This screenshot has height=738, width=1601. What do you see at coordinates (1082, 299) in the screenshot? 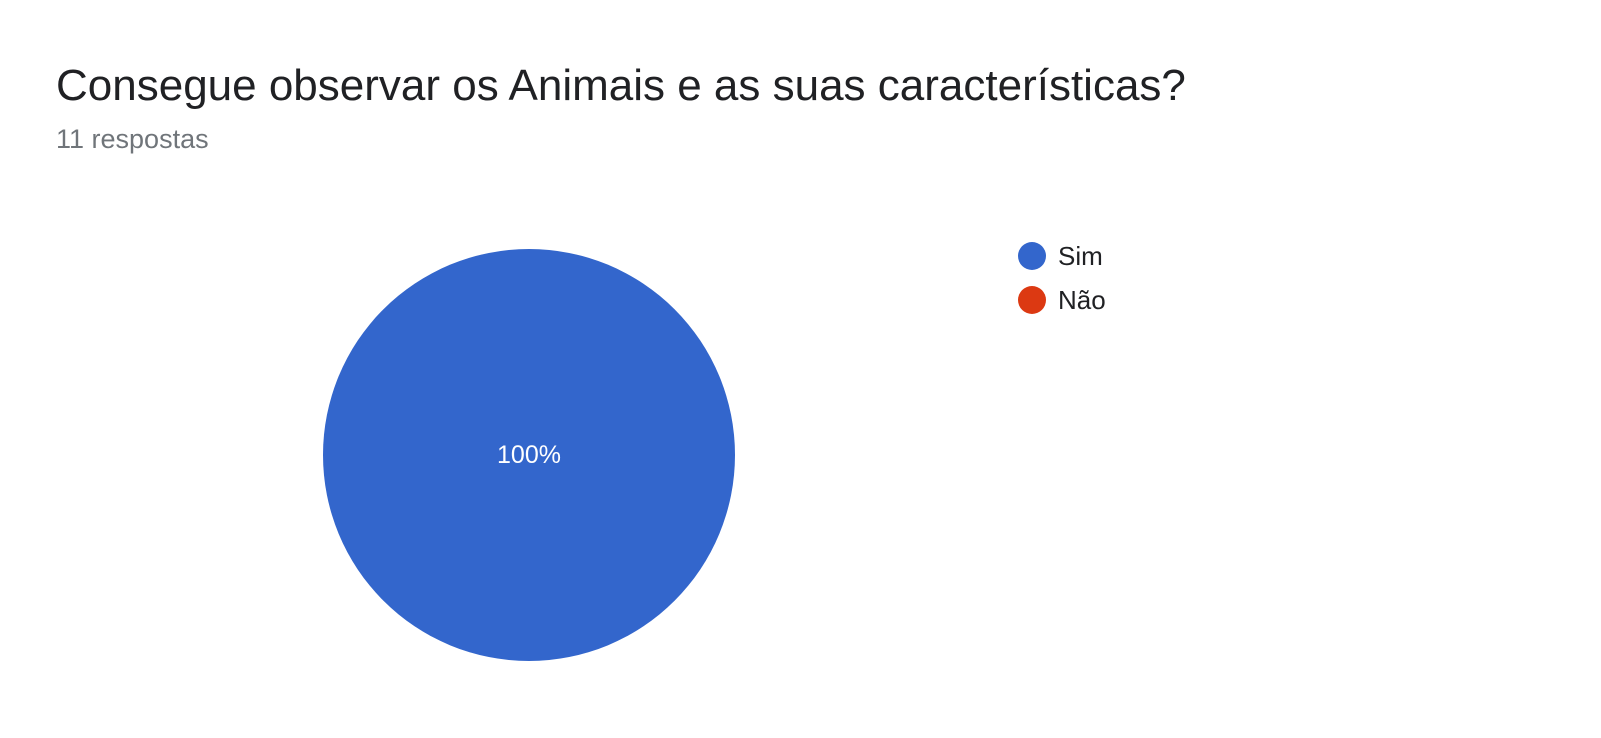
I see `legend-label-n-o: Não` at bounding box center [1082, 299].